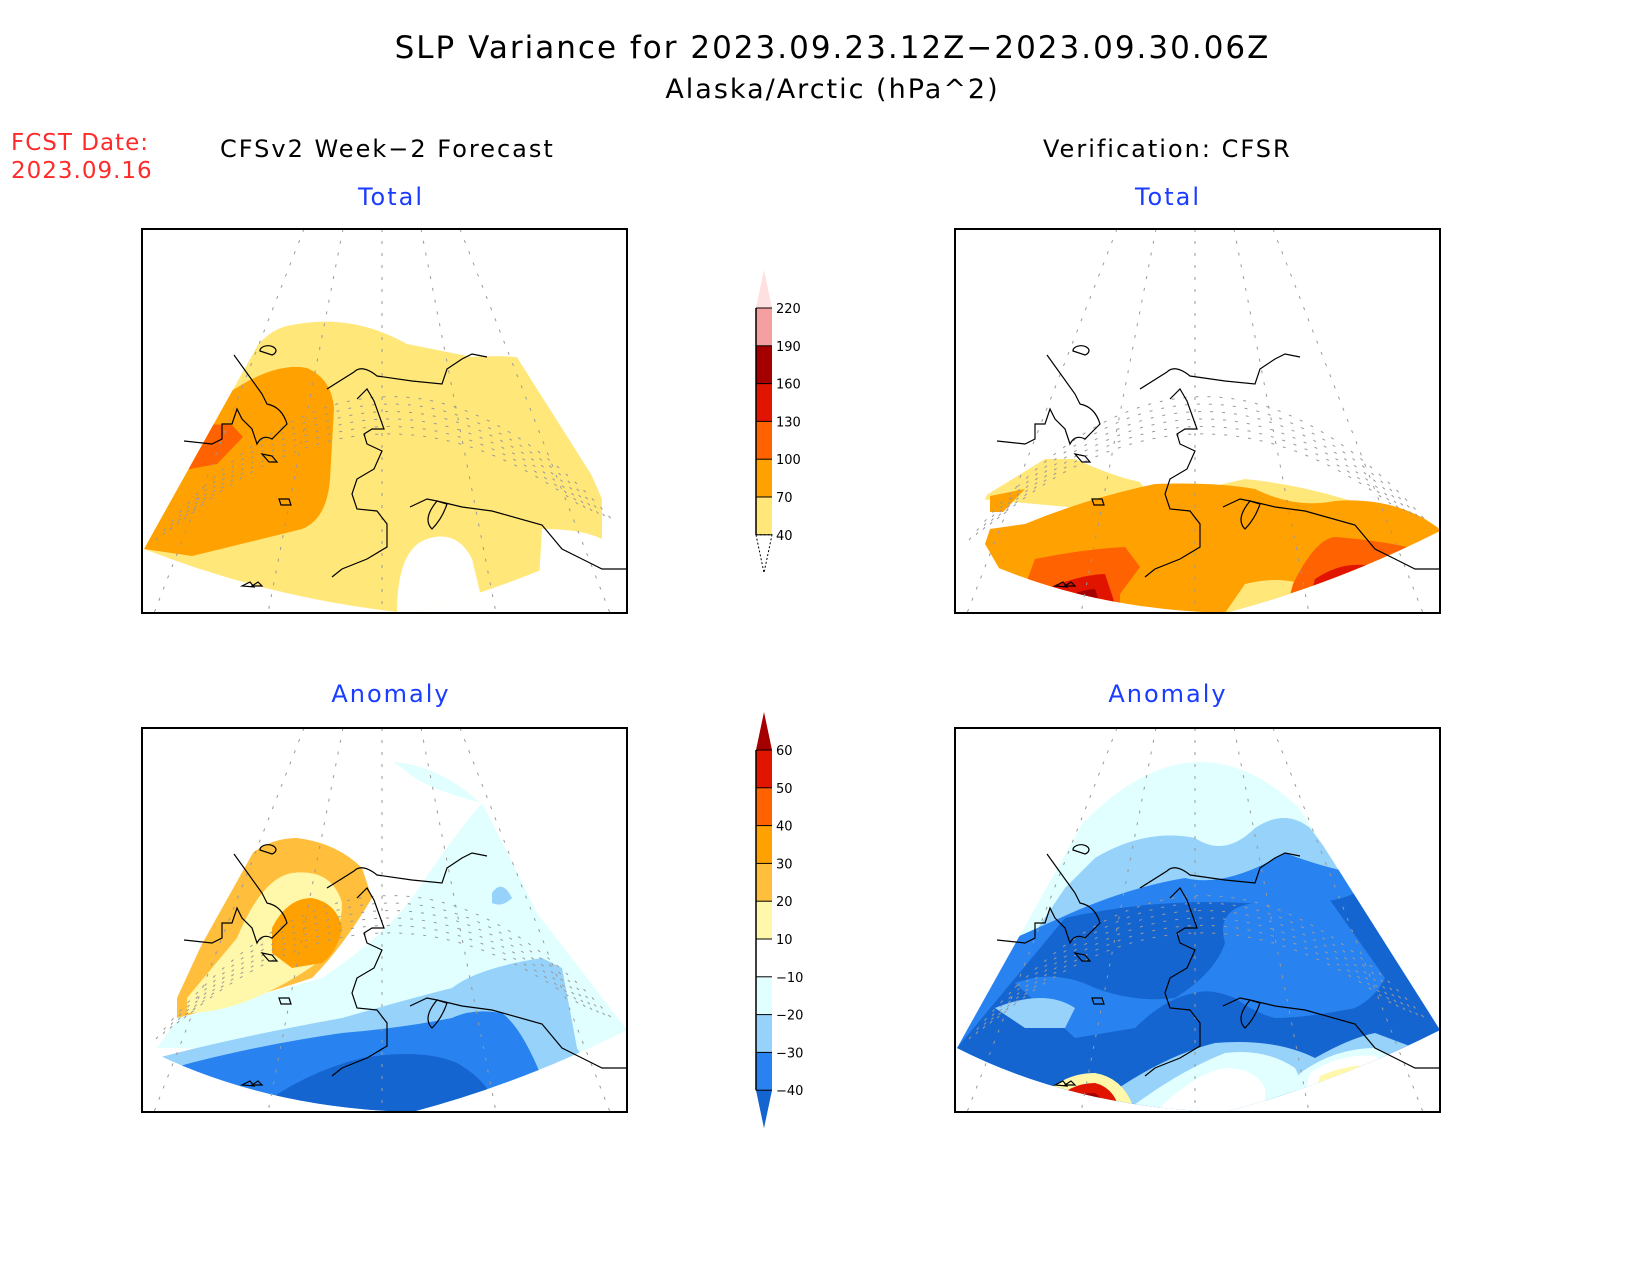  What do you see at coordinates (391, 197) in the screenshot?
I see `forecast-total-label: Total` at bounding box center [391, 197].